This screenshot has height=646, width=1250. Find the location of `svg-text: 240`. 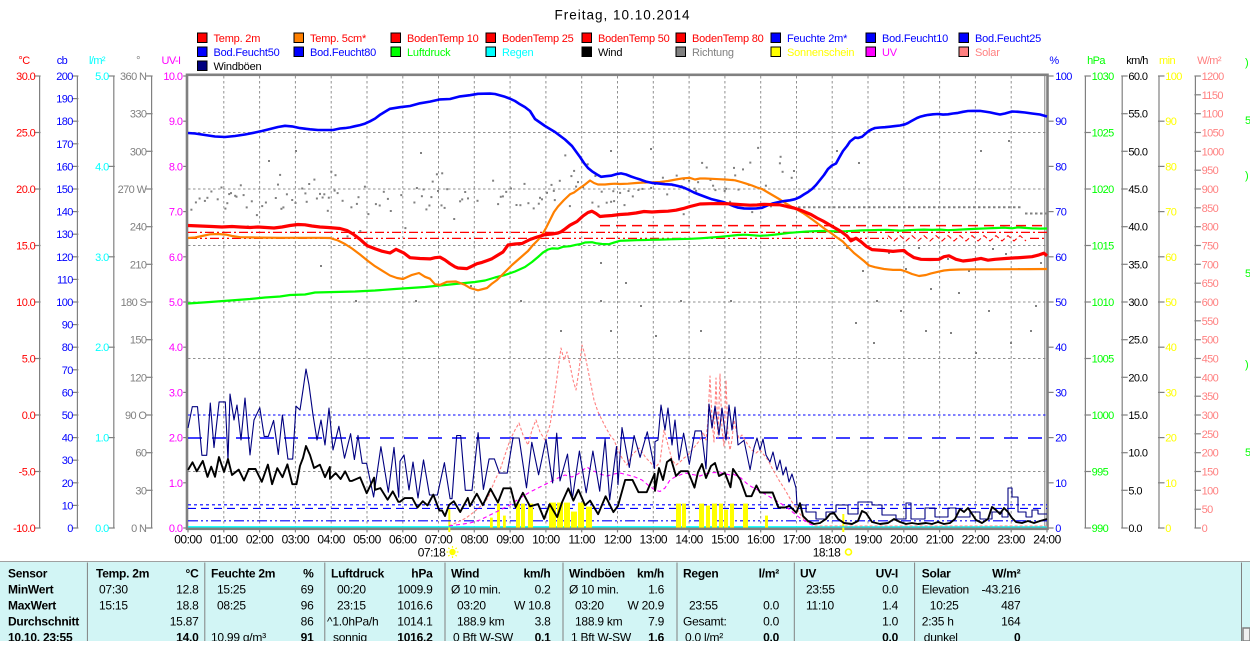

svg-text: 240 is located at coordinates (138, 228).